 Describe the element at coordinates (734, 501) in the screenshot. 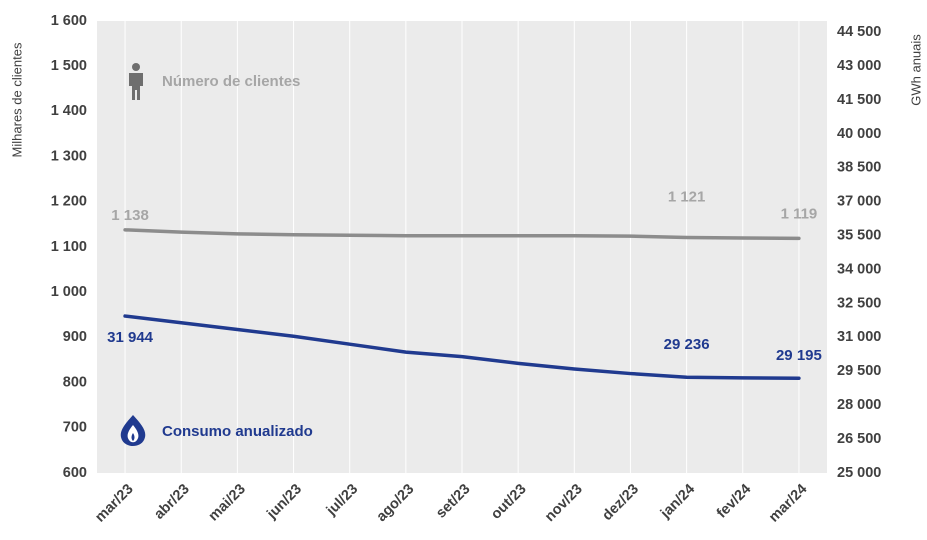

I see `x-tick-label: fev/24` at that location.